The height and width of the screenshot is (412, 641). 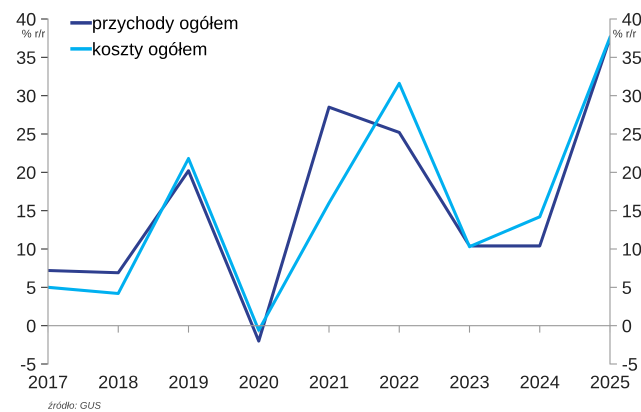 What do you see at coordinates (329, 382) in the screenshot?
I see `x-tick-label: 2021` at bounding box center [329, 382].